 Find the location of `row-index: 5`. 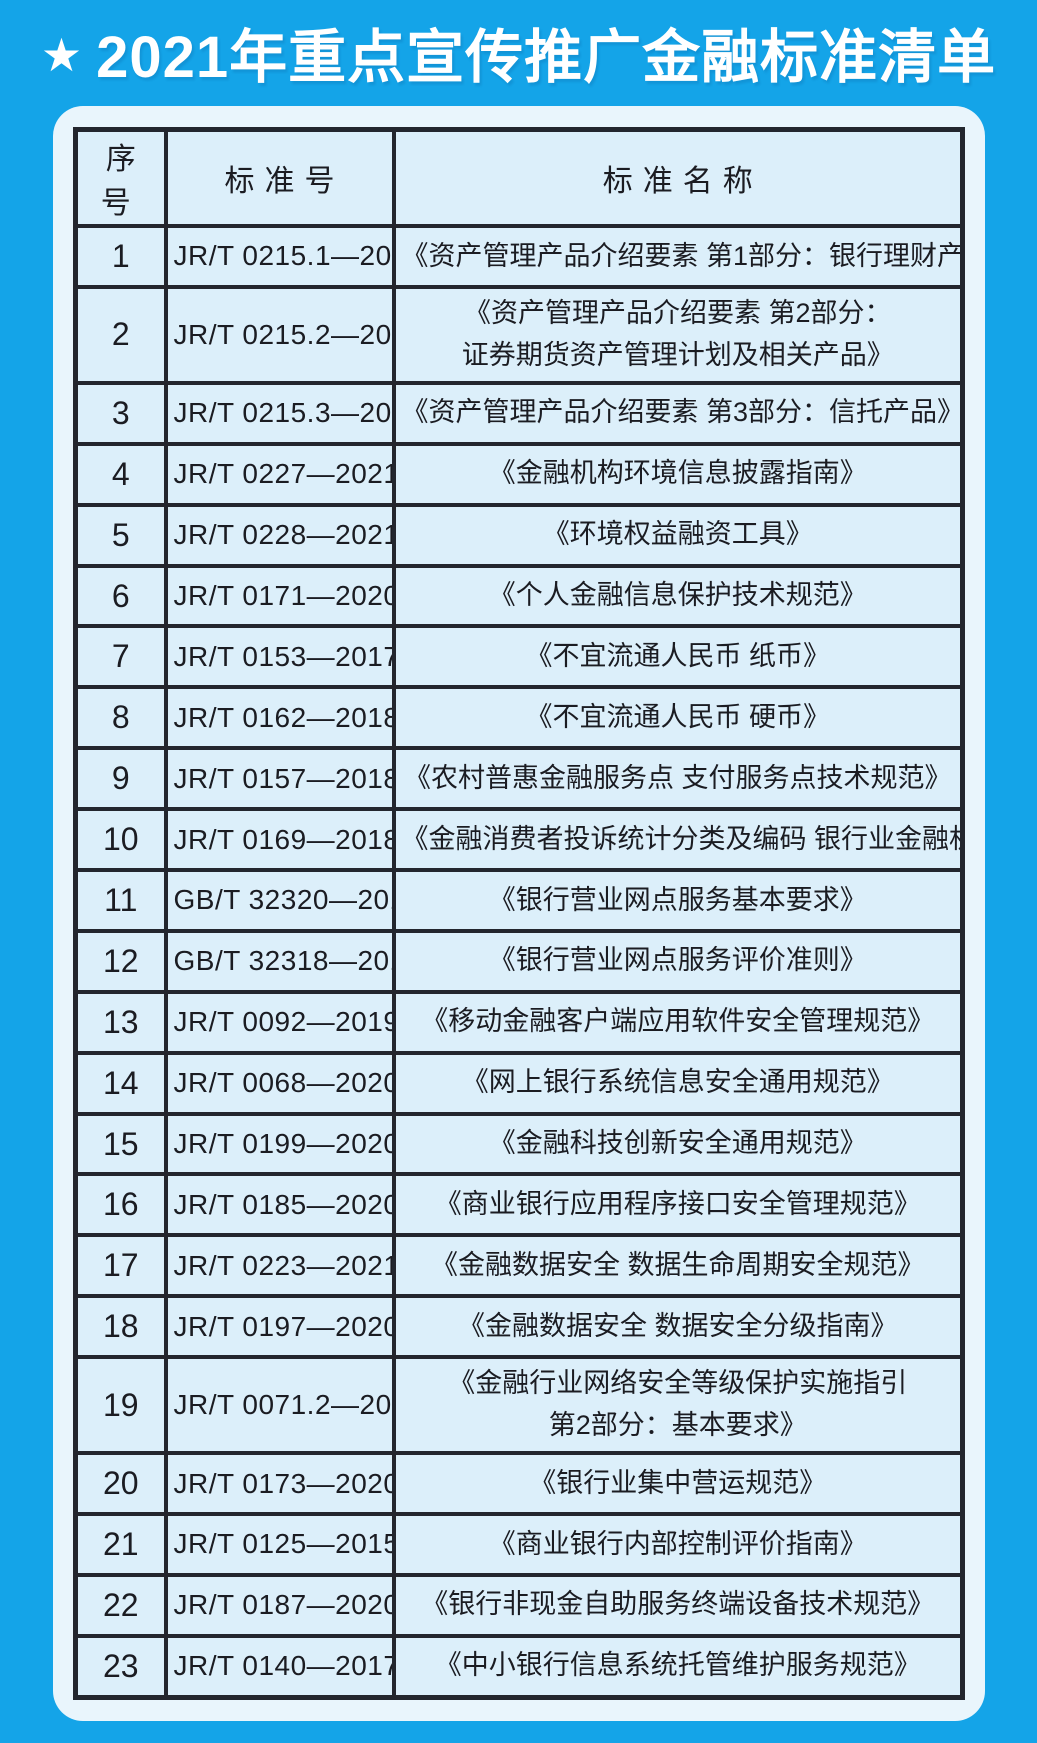

row-index: 5 is located at coordinates (120, 535).